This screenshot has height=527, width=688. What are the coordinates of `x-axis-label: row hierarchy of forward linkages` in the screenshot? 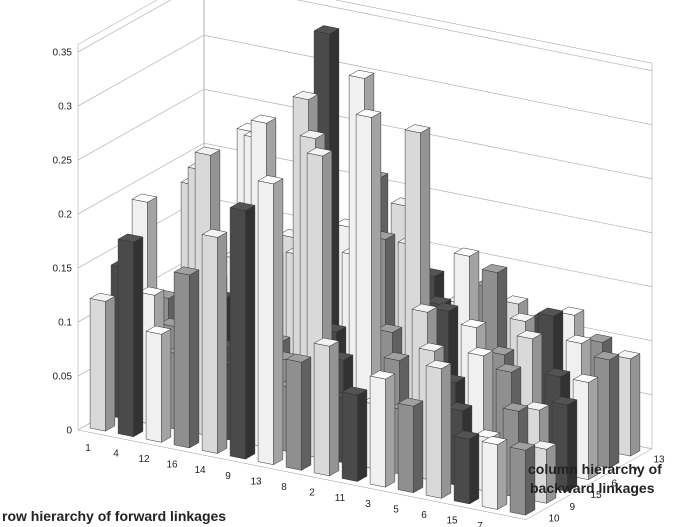 It's located at (114, 516).